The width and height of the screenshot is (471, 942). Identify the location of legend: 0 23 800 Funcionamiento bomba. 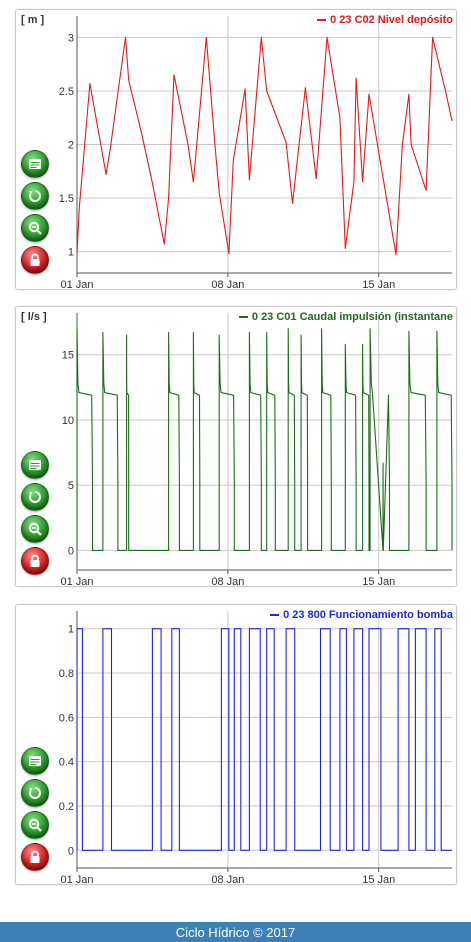
(361, 615).